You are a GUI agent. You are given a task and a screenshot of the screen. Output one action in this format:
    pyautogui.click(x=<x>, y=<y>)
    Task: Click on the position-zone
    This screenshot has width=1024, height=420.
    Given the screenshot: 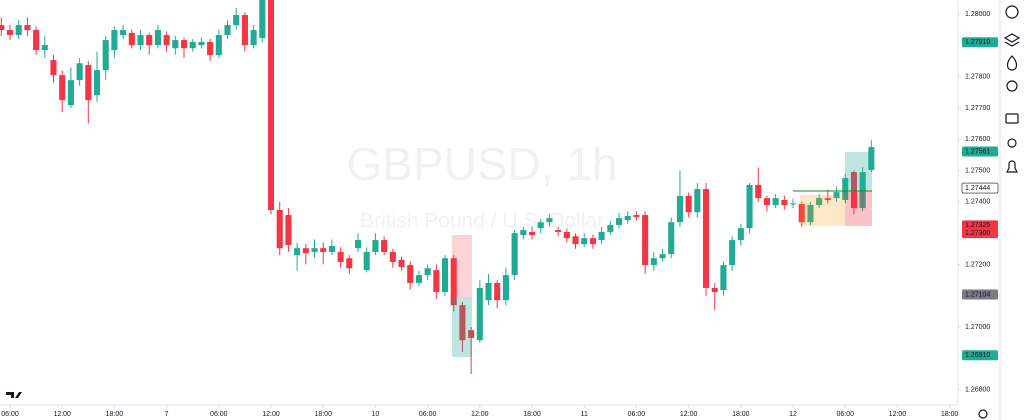 What is the action you would take?
    pyautogui.click(x=822, y=210)
    